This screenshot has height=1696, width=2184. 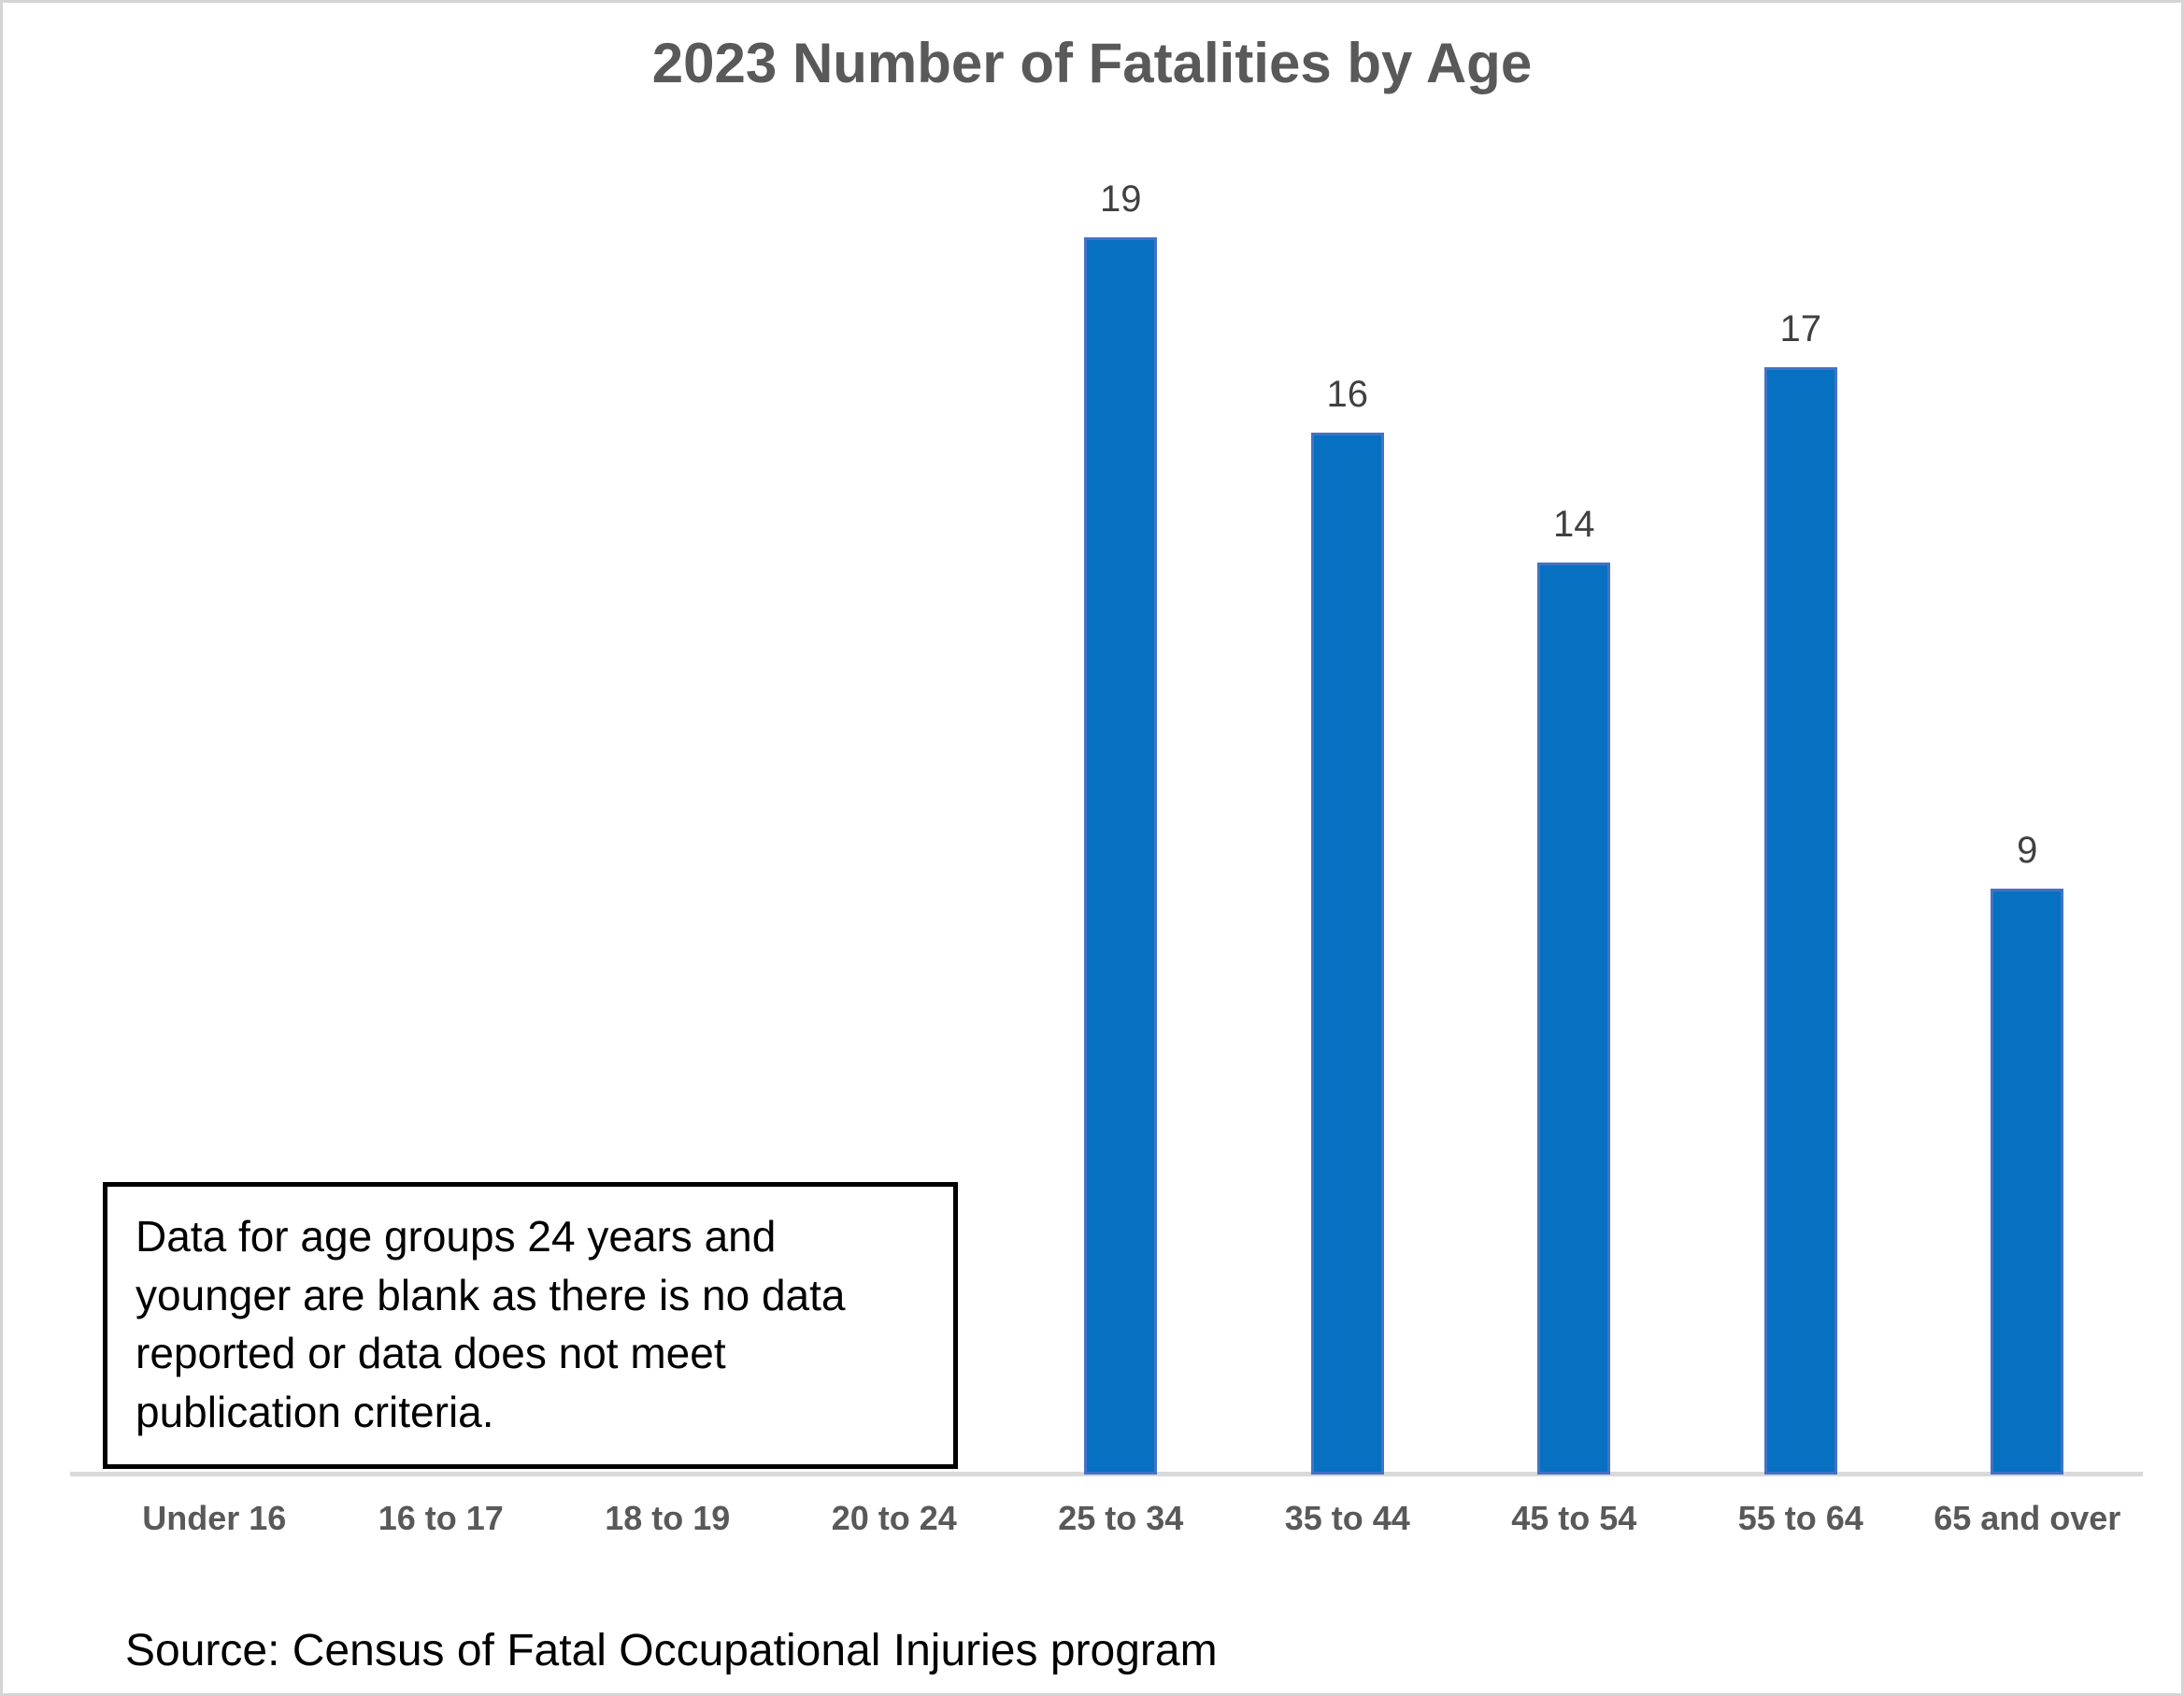 What do you see at coordinates (1574, 1518) in the screenshot?
I see `x-axis-label: 45 to 54` at bounding box center [1574, 1518].